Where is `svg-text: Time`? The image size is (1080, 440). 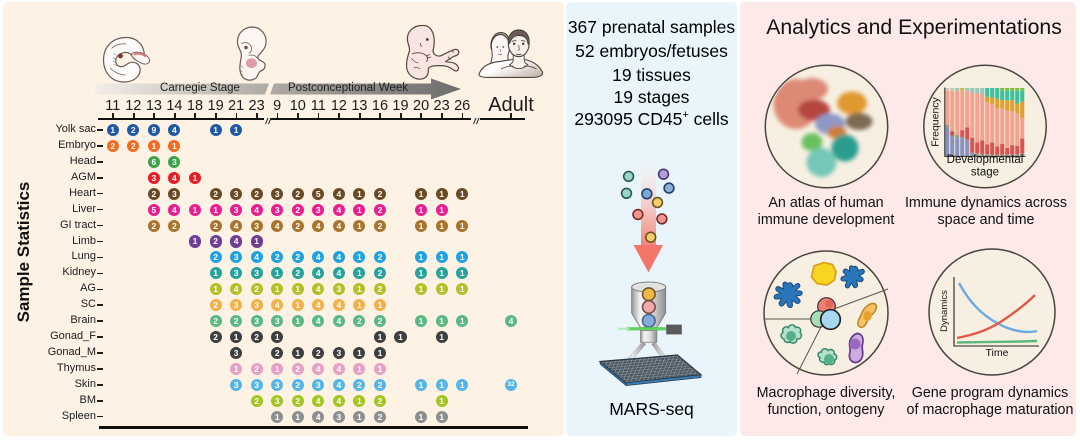 svg-text: Time is located at coordinates (997, 353).